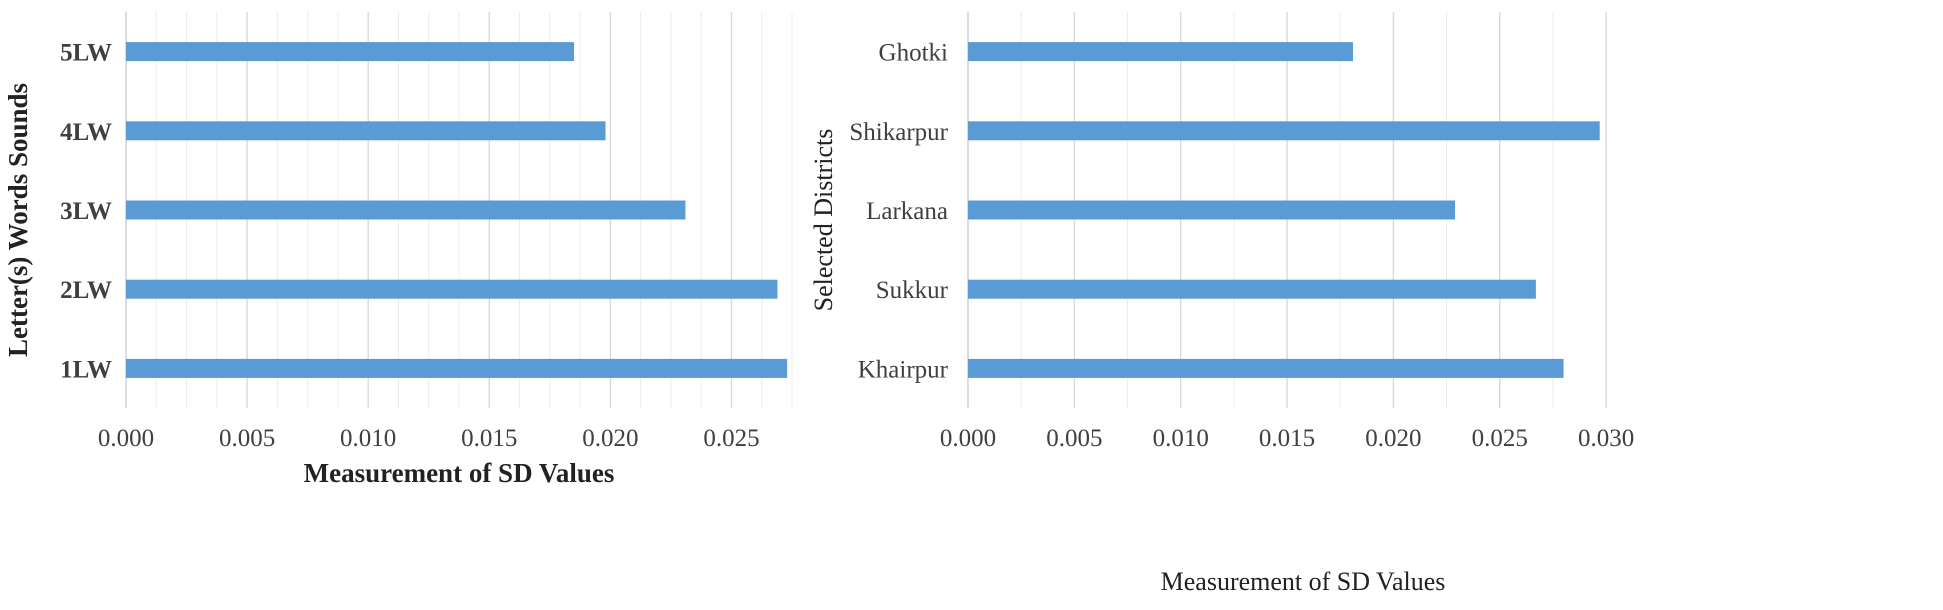 This screenshot has width=1943, height=610. Describe the element at coordinates (914, 53) in the screenshot. I see `category-label: Ghotki` at that location.